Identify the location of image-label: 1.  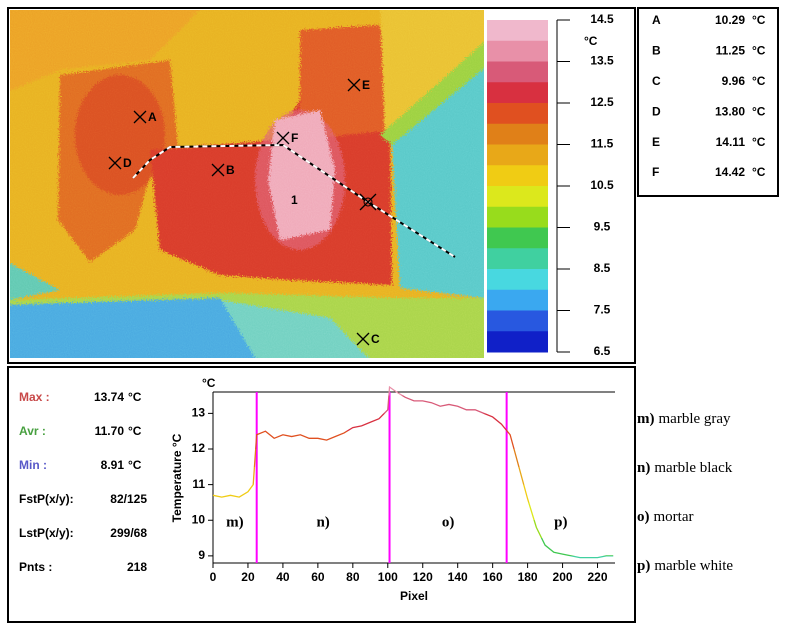
(294, 200).